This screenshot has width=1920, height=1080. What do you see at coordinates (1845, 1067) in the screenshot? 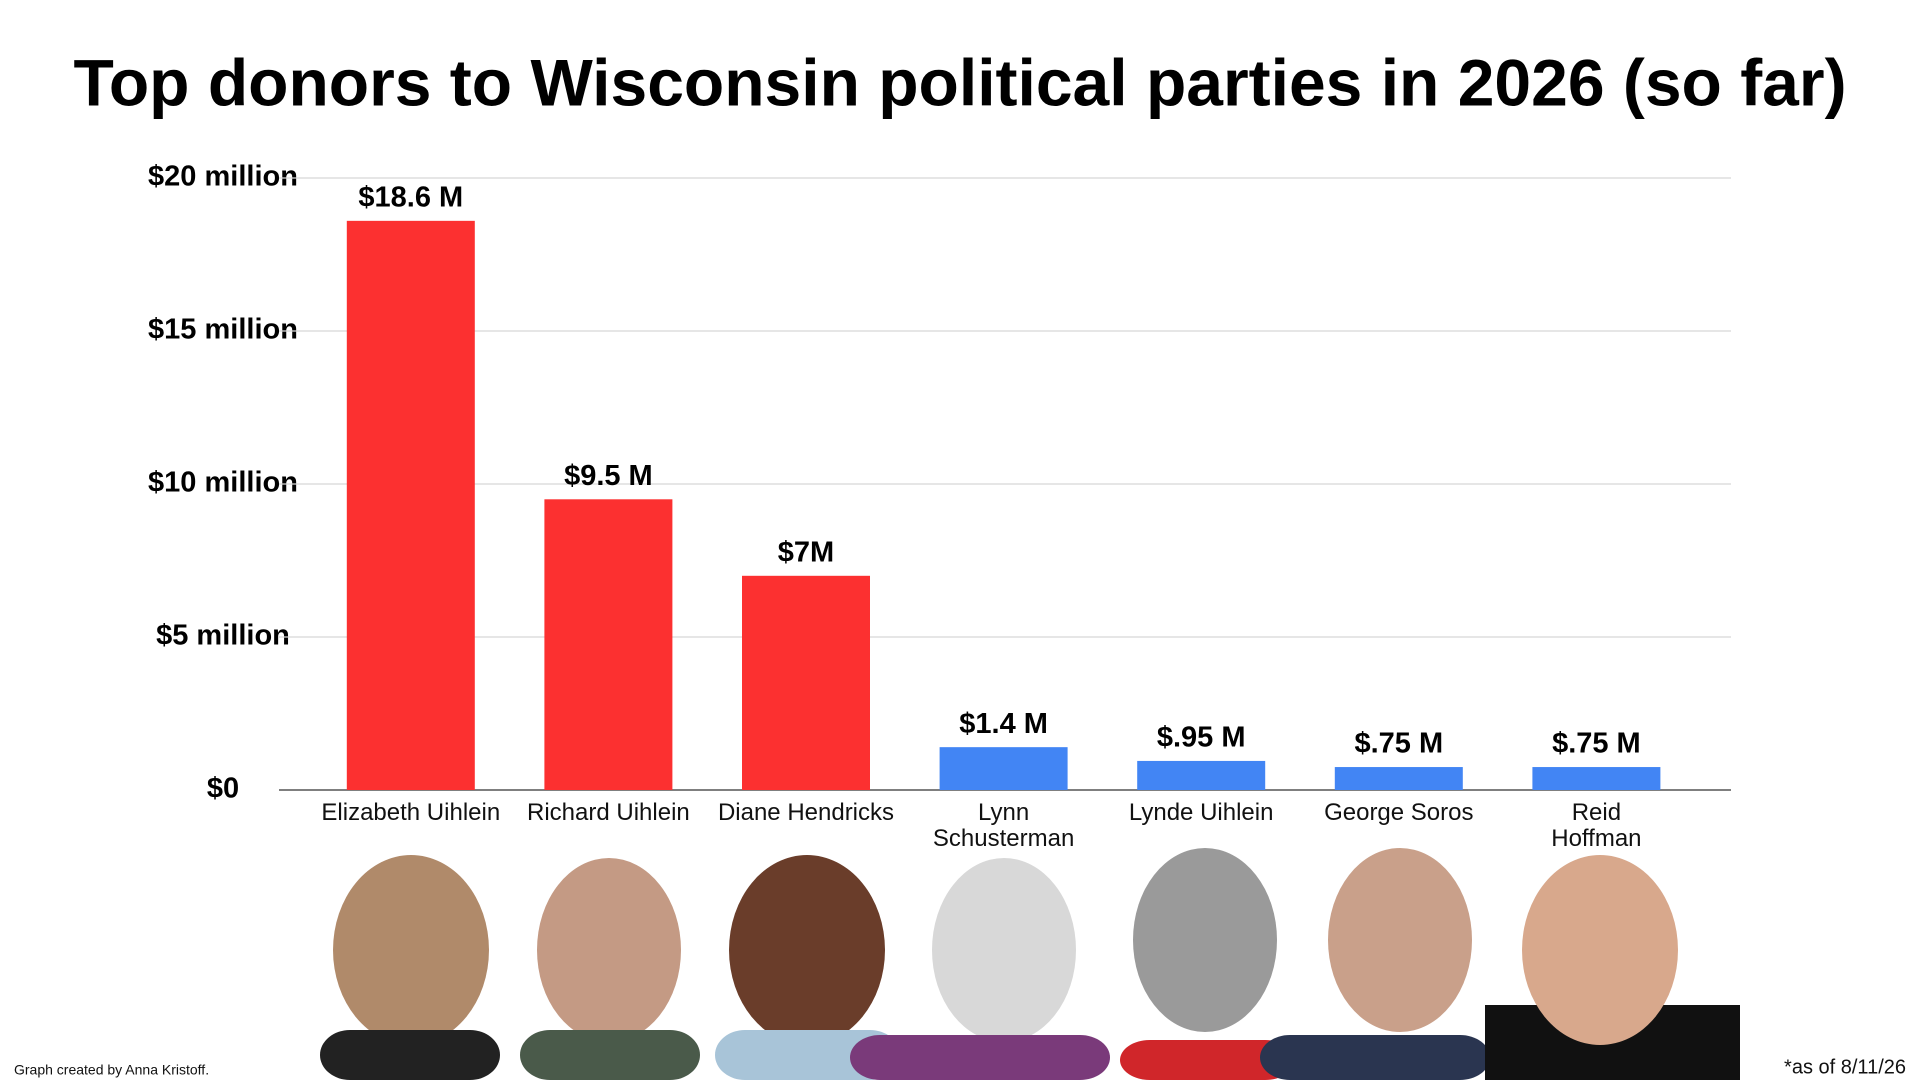
I see `note: *as of 8/11/26` at bounding box center [1845, 1067].